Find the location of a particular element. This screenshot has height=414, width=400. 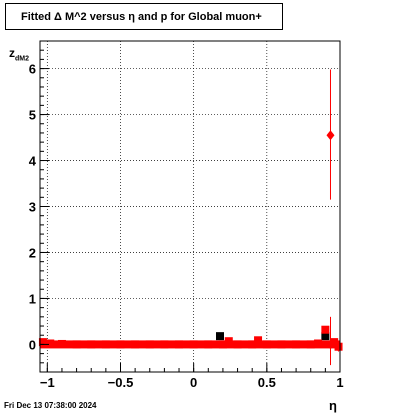

y-tick-label: 1 is located at coordinates (32, 298).